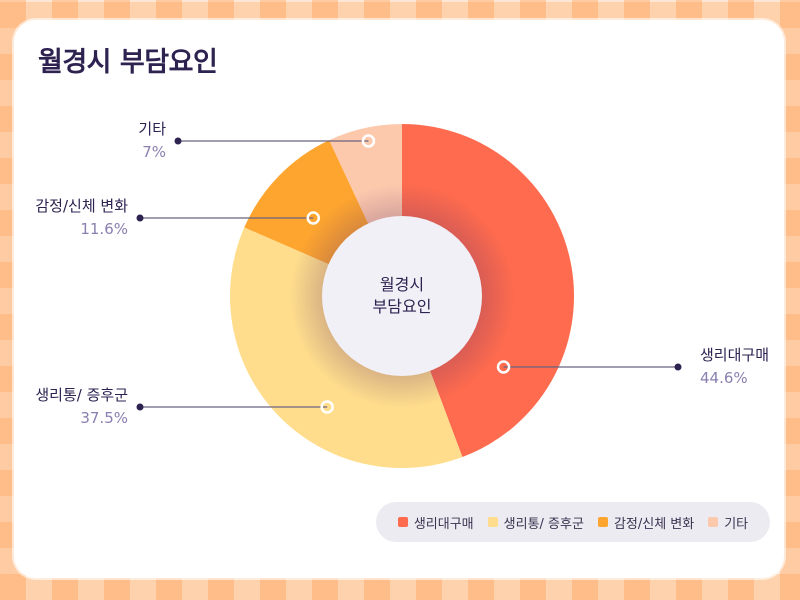 The width and height of the screenshot is (800, 600). I want to click on legend-label: 기타, so click(736, 524).